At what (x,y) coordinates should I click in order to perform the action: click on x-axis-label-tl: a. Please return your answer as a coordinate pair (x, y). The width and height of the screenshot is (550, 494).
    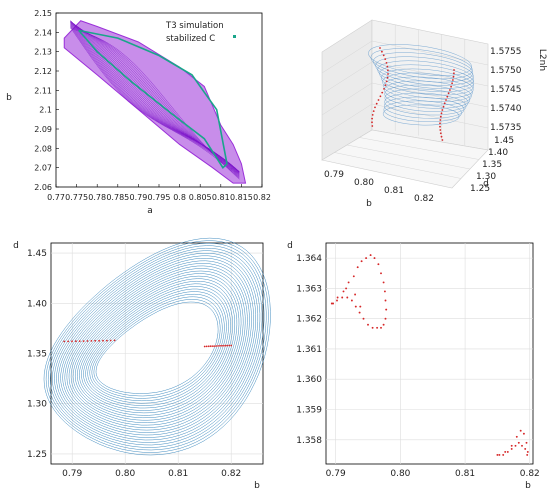
    Looking at the image, I should click on (150, 211).